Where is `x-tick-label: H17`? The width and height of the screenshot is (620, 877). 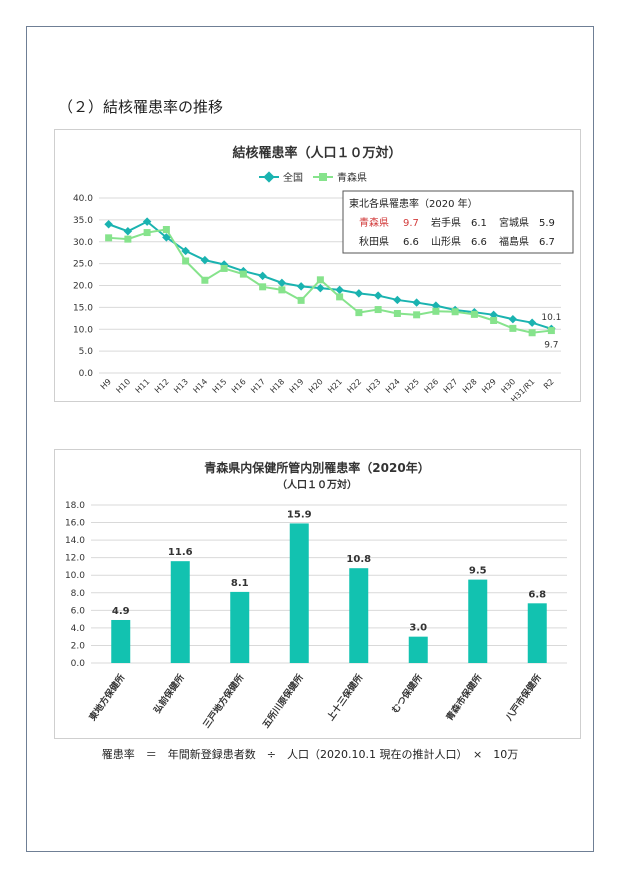 x-tick-label: H17 is located at coordinates (258, 386).